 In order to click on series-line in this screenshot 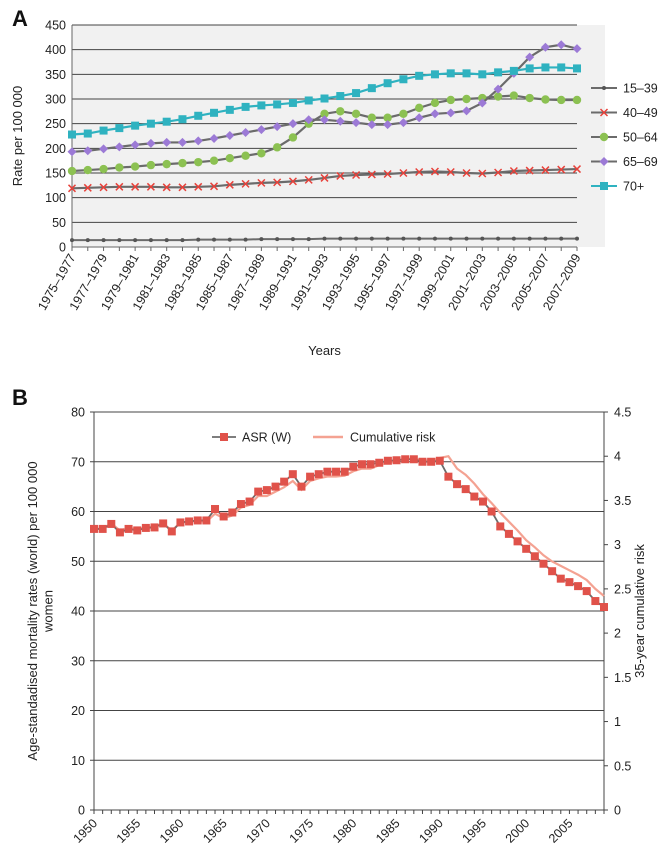, I will do `click(349, 525)`.